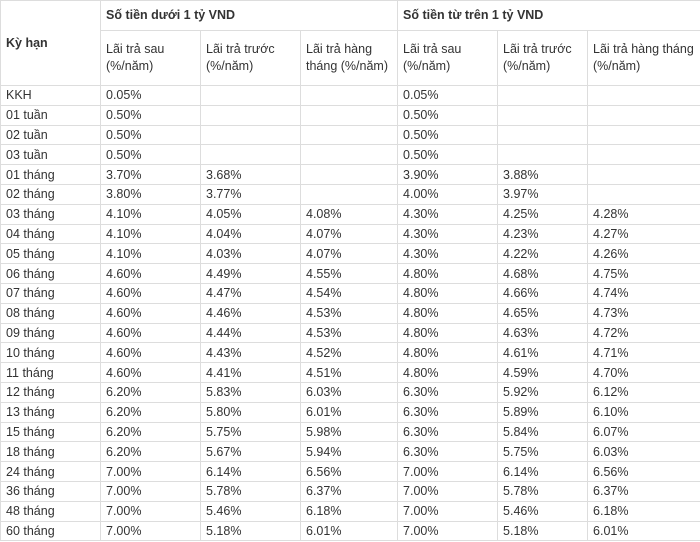  What do you see at coordinates (643, 452) in the screenshot?
I see `rate-cell: 6.03%` at bounding box center [643, 452].